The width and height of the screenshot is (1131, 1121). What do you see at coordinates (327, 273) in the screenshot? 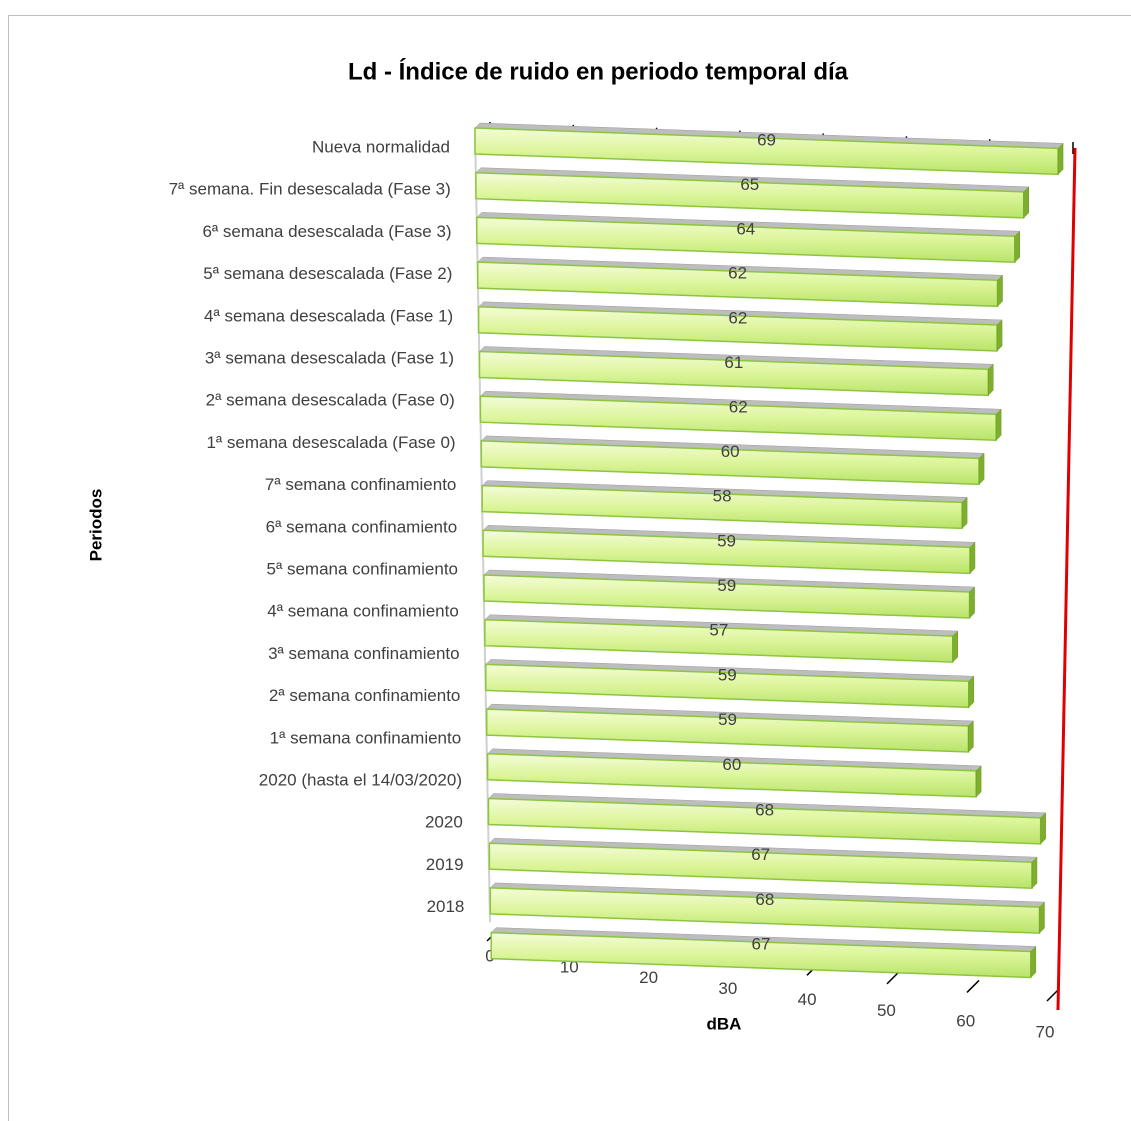
I see `y-tick-label: 5ª semana desescalada (Fase 2)` at bounding box center [327, 273].